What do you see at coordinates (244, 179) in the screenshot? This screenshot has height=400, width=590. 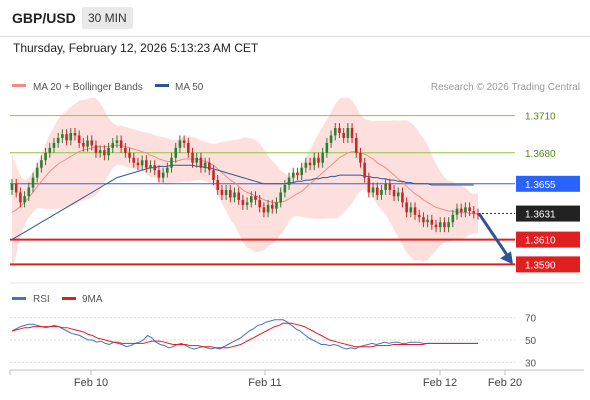 I see `ma20-line` at bounding box center [244, 179].